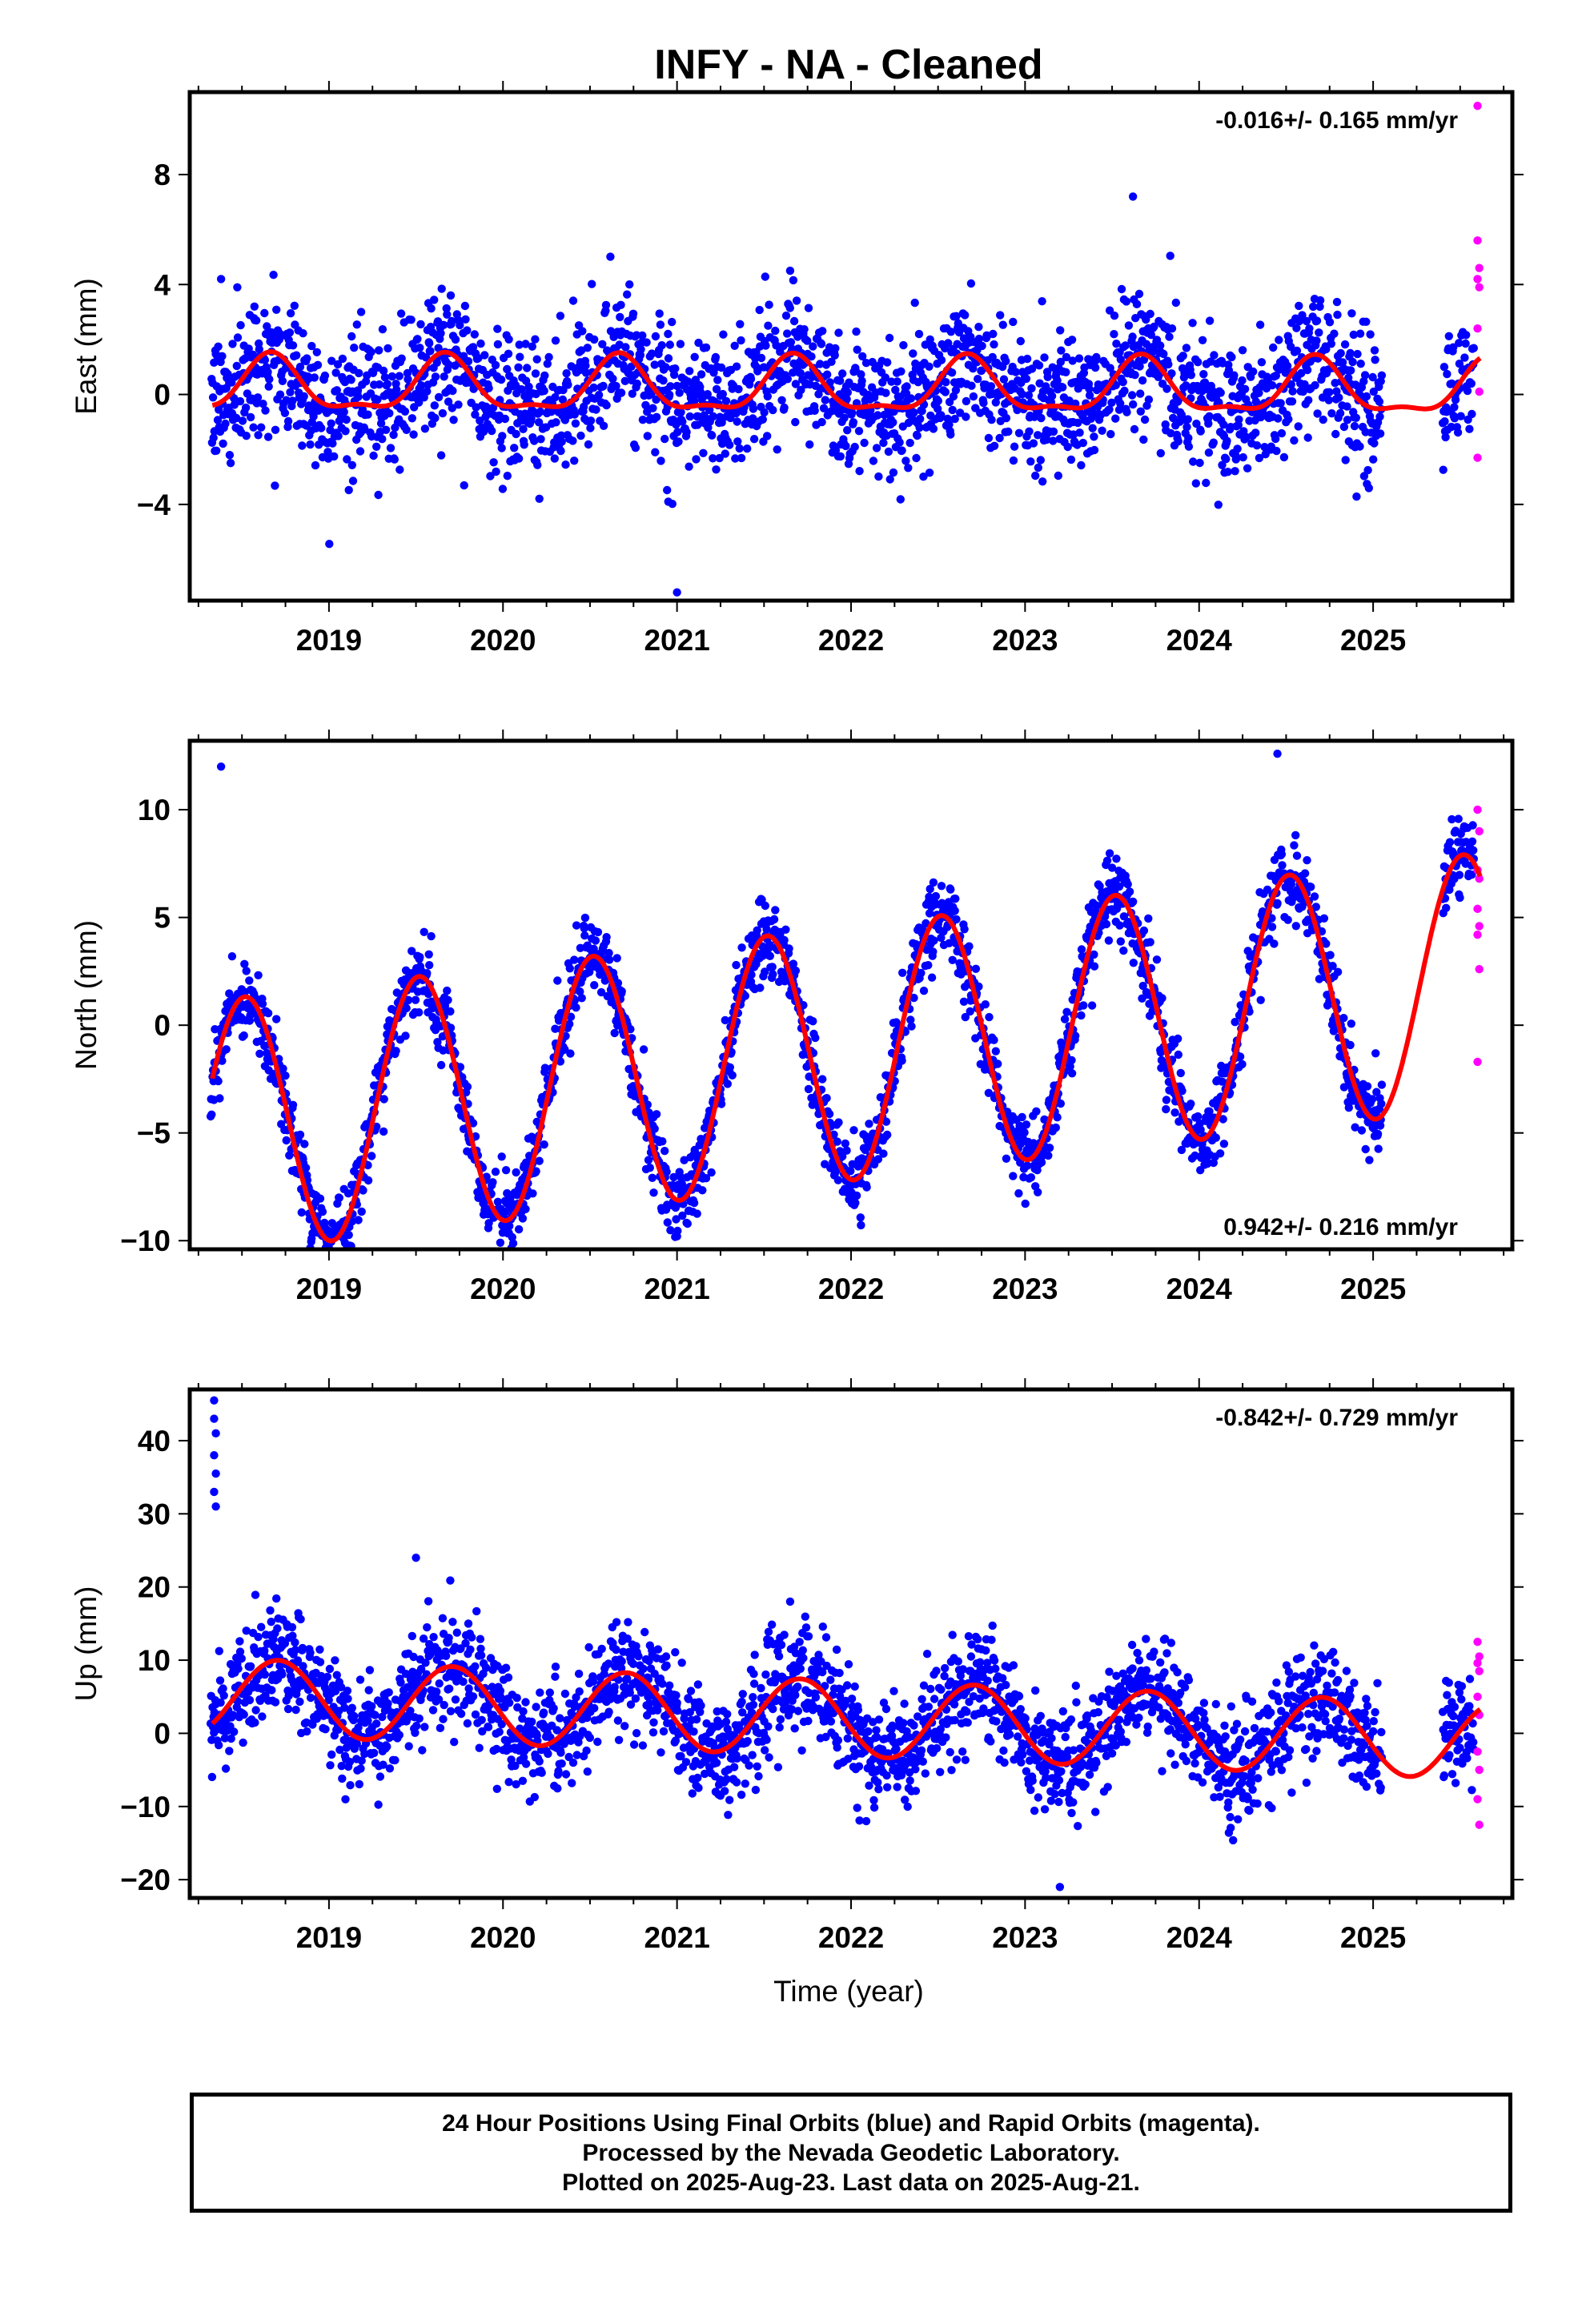 The width and height of the screenshot is (1582, 2324). I want to click on x-tick-label: 2020, so click(503, 1938).